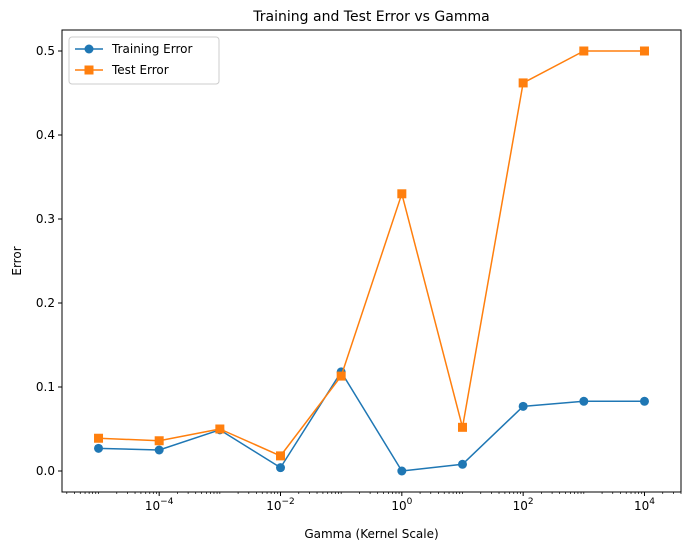 The width and height of the screenshot is (691, 550). I want to click on y-tick-label: 0.5, so click(45, 51).